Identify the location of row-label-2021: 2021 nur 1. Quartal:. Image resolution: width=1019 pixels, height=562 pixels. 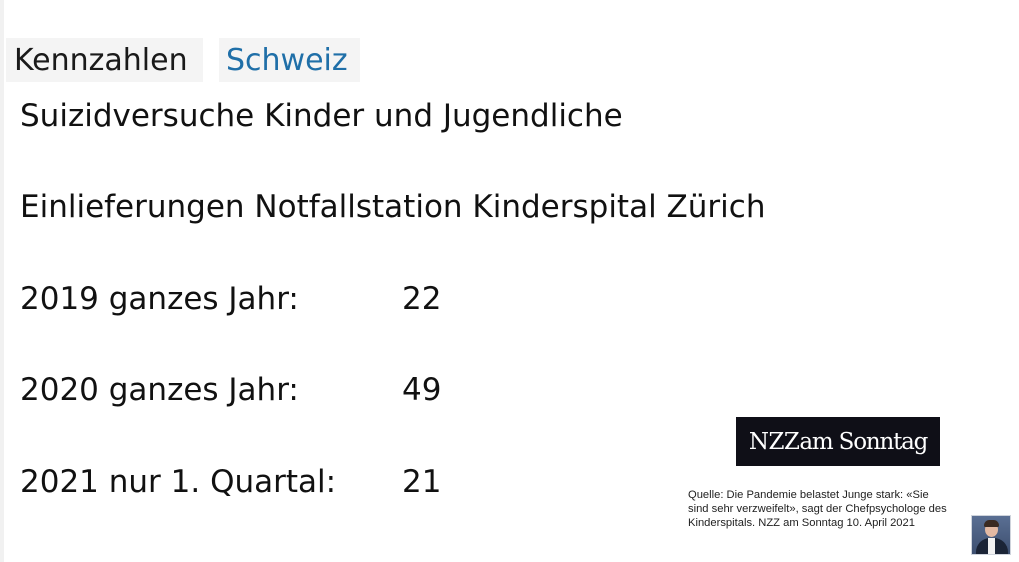
(178, 482).